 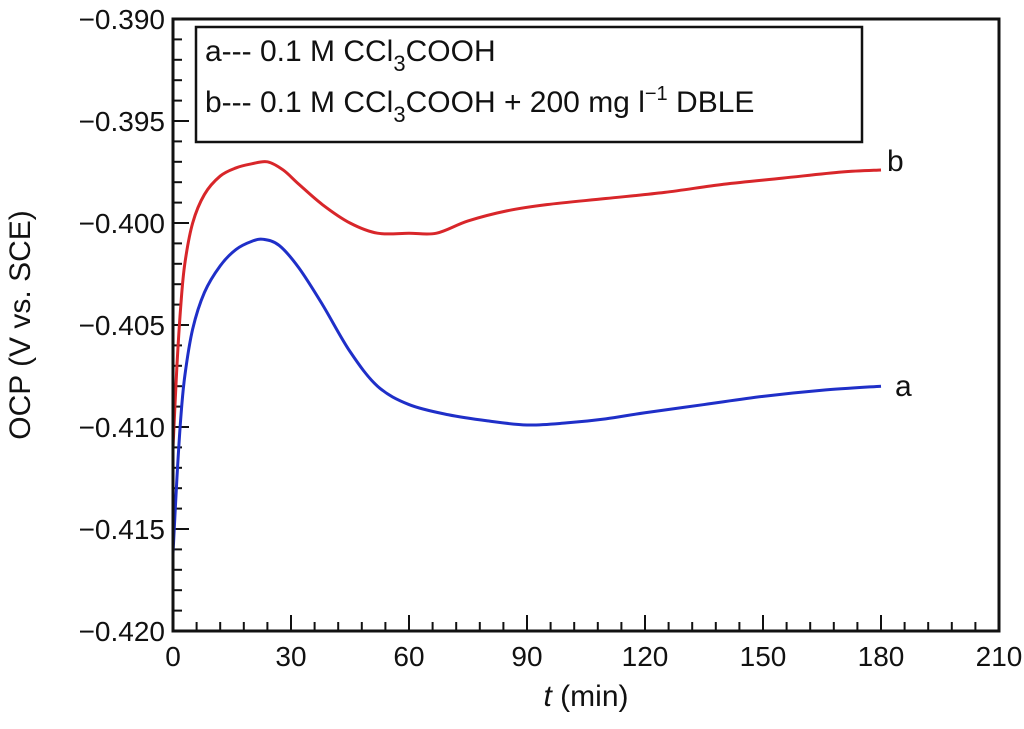 What do you see at coordinates (586, 696) in the screenshot?
I see `x-axis-label: t (min)` at bounding box center [586, 696].